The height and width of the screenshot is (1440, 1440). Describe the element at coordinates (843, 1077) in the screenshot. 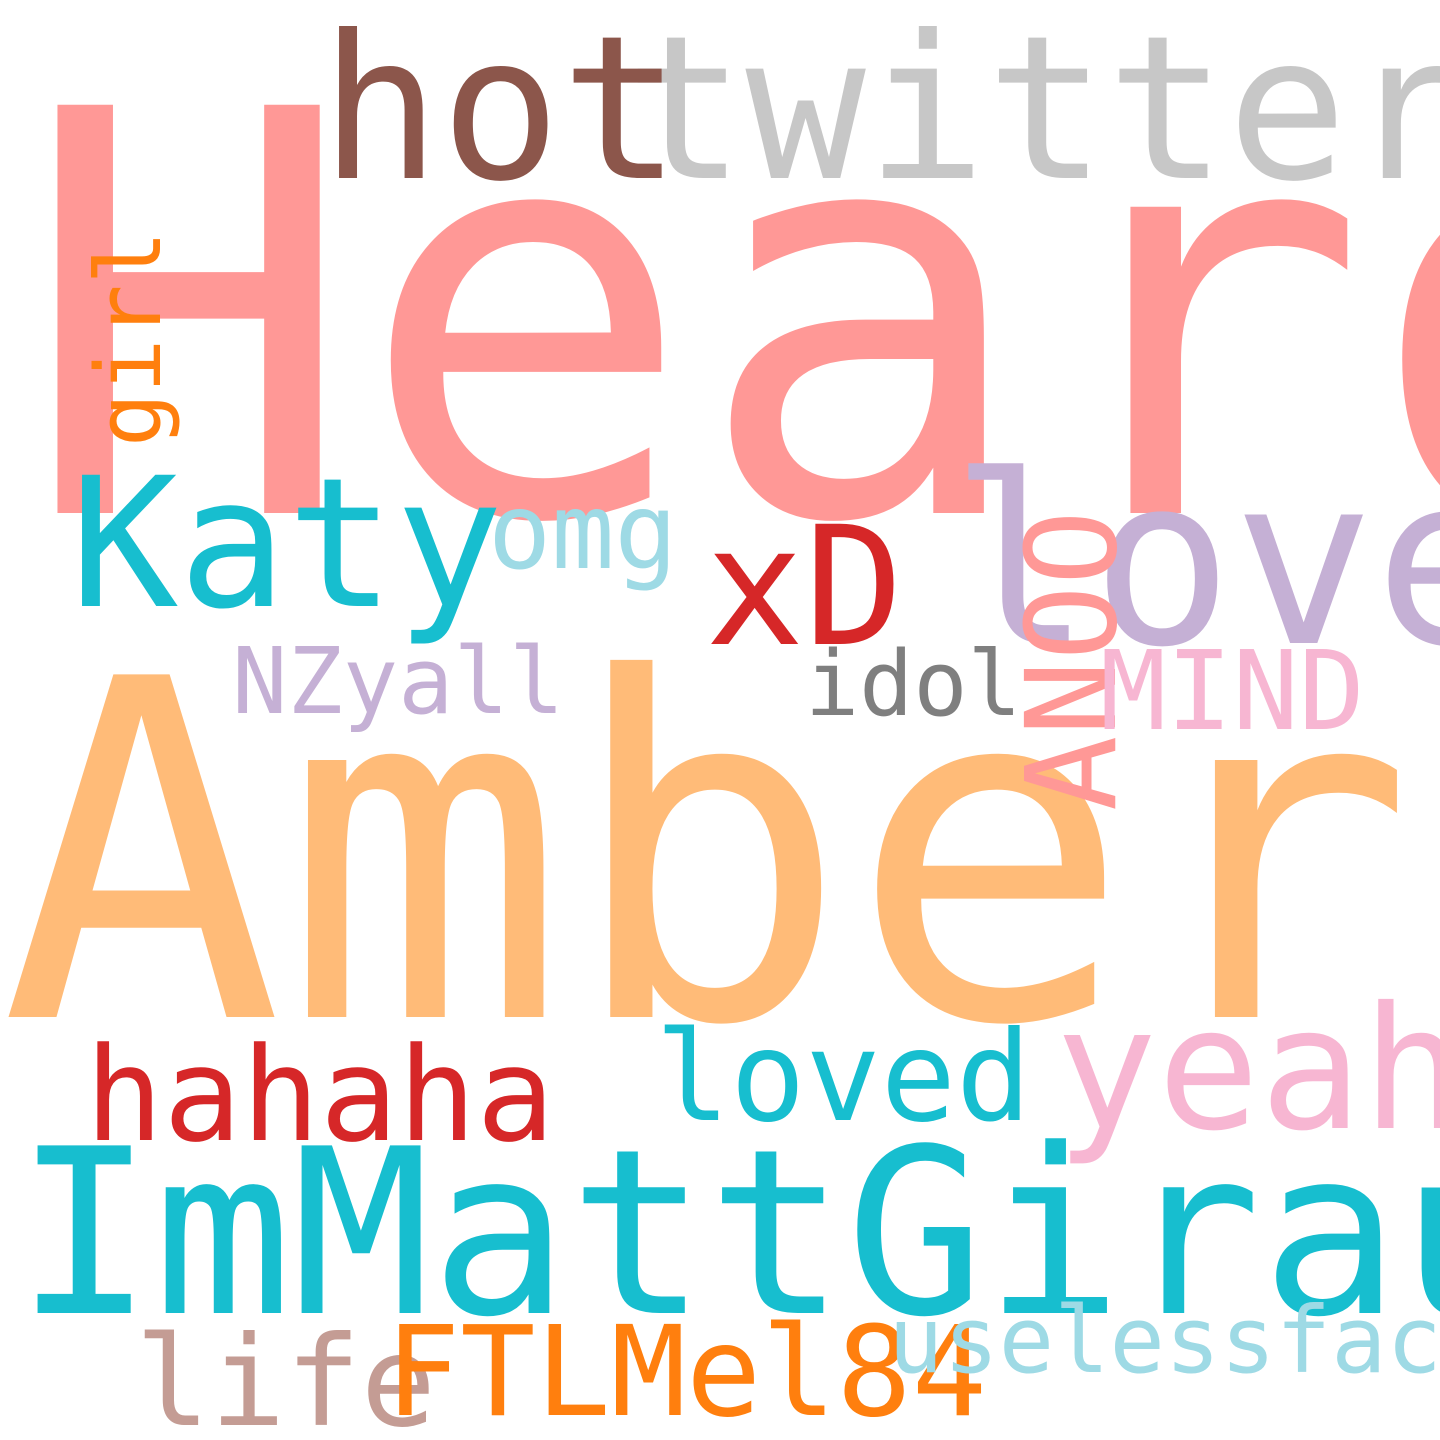

I see `word-loved: loved` at that location.